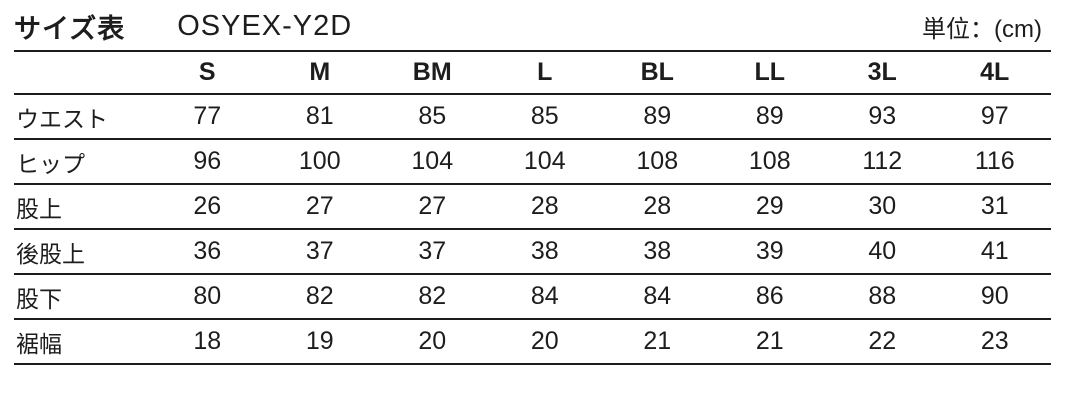  I want to click on size-column-header-l: L, so click(545, 72).